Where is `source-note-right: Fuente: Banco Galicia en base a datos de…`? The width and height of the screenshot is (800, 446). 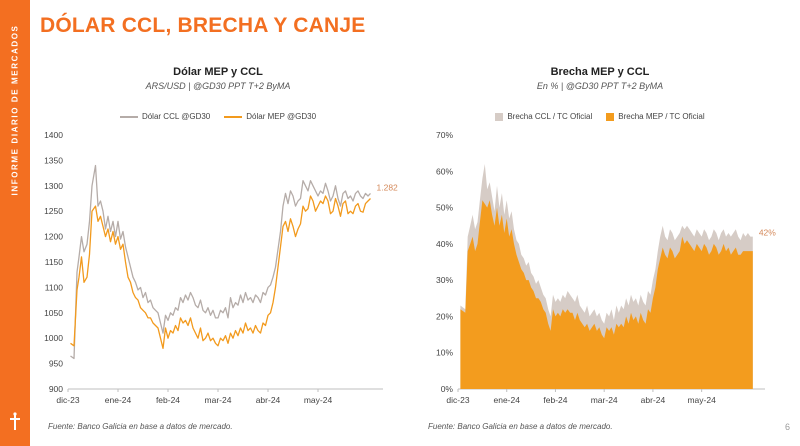 source-note-right: Fuente: Banco Galicia en base a datos de… is located at coordinates (520, 426).